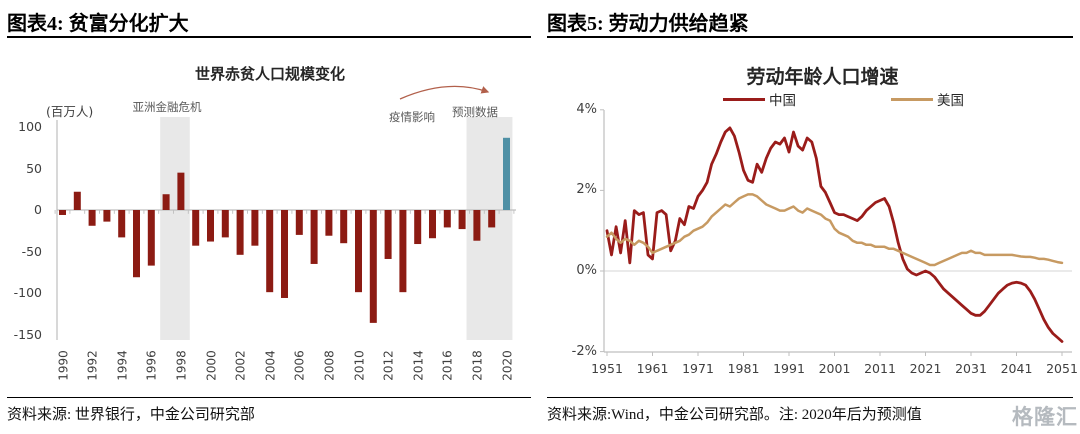 Image resolution: width=1080 pixels, height=434 pixels. What do you see at coordinates (744, 99) in the screenshot?
I see `legend-swatch-china` at bounding box center [744, 99].